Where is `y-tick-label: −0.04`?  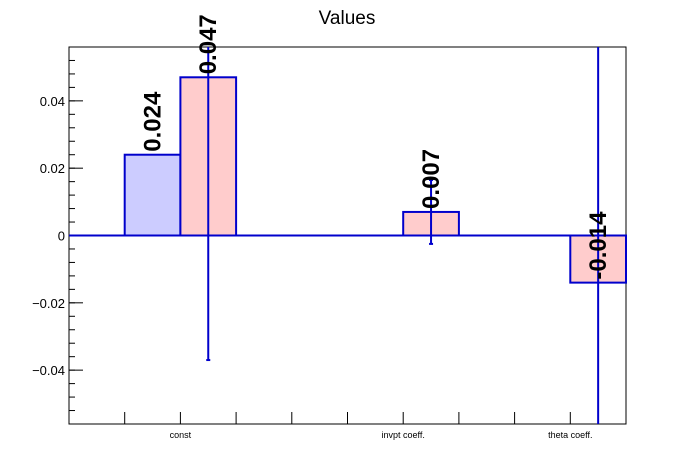
y-tick-label: −0.04 is located at coordinates (48, 370).